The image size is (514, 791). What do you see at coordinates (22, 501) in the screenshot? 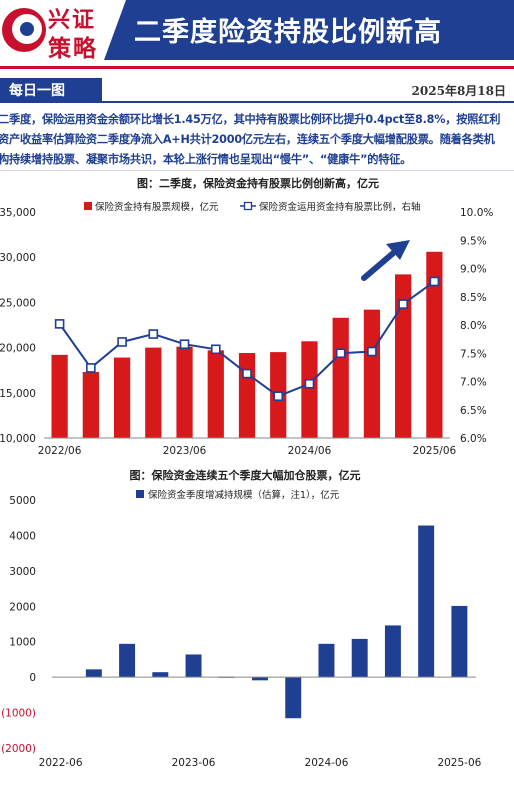
I see `y-tick-label: 5000` at bounding box center [22, 501].